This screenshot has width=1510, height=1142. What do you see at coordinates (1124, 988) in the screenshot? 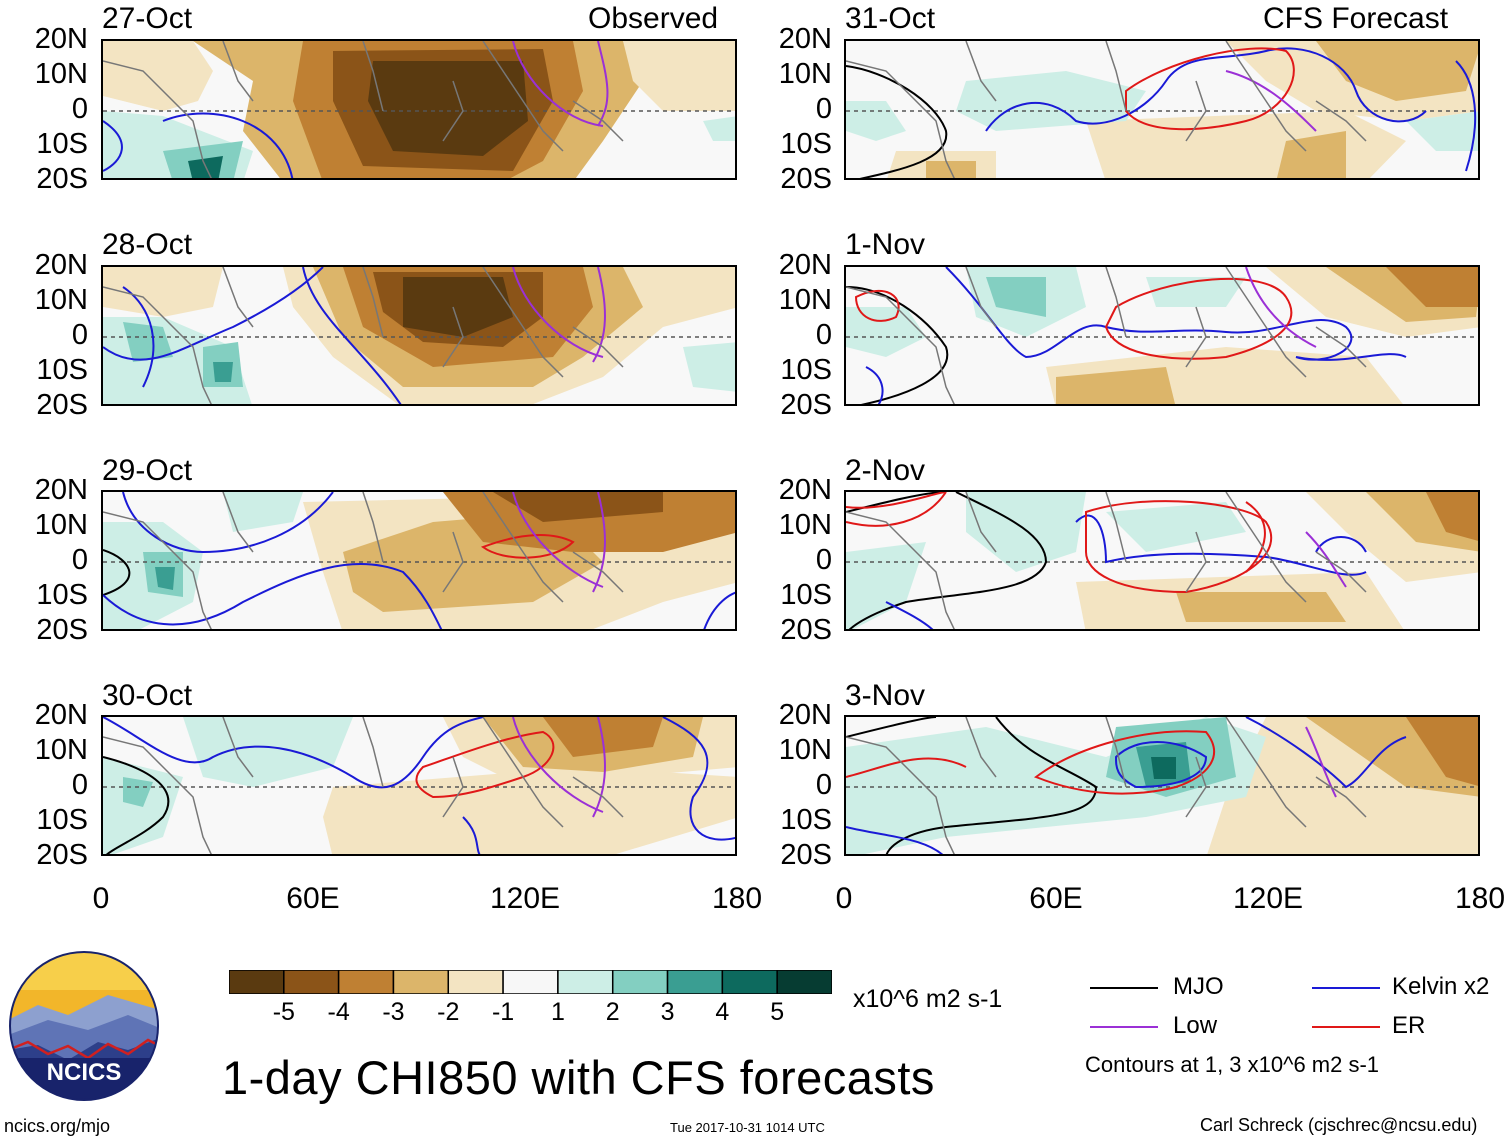
I see `legend-line-mjo` at bounding box center [1124, 988].